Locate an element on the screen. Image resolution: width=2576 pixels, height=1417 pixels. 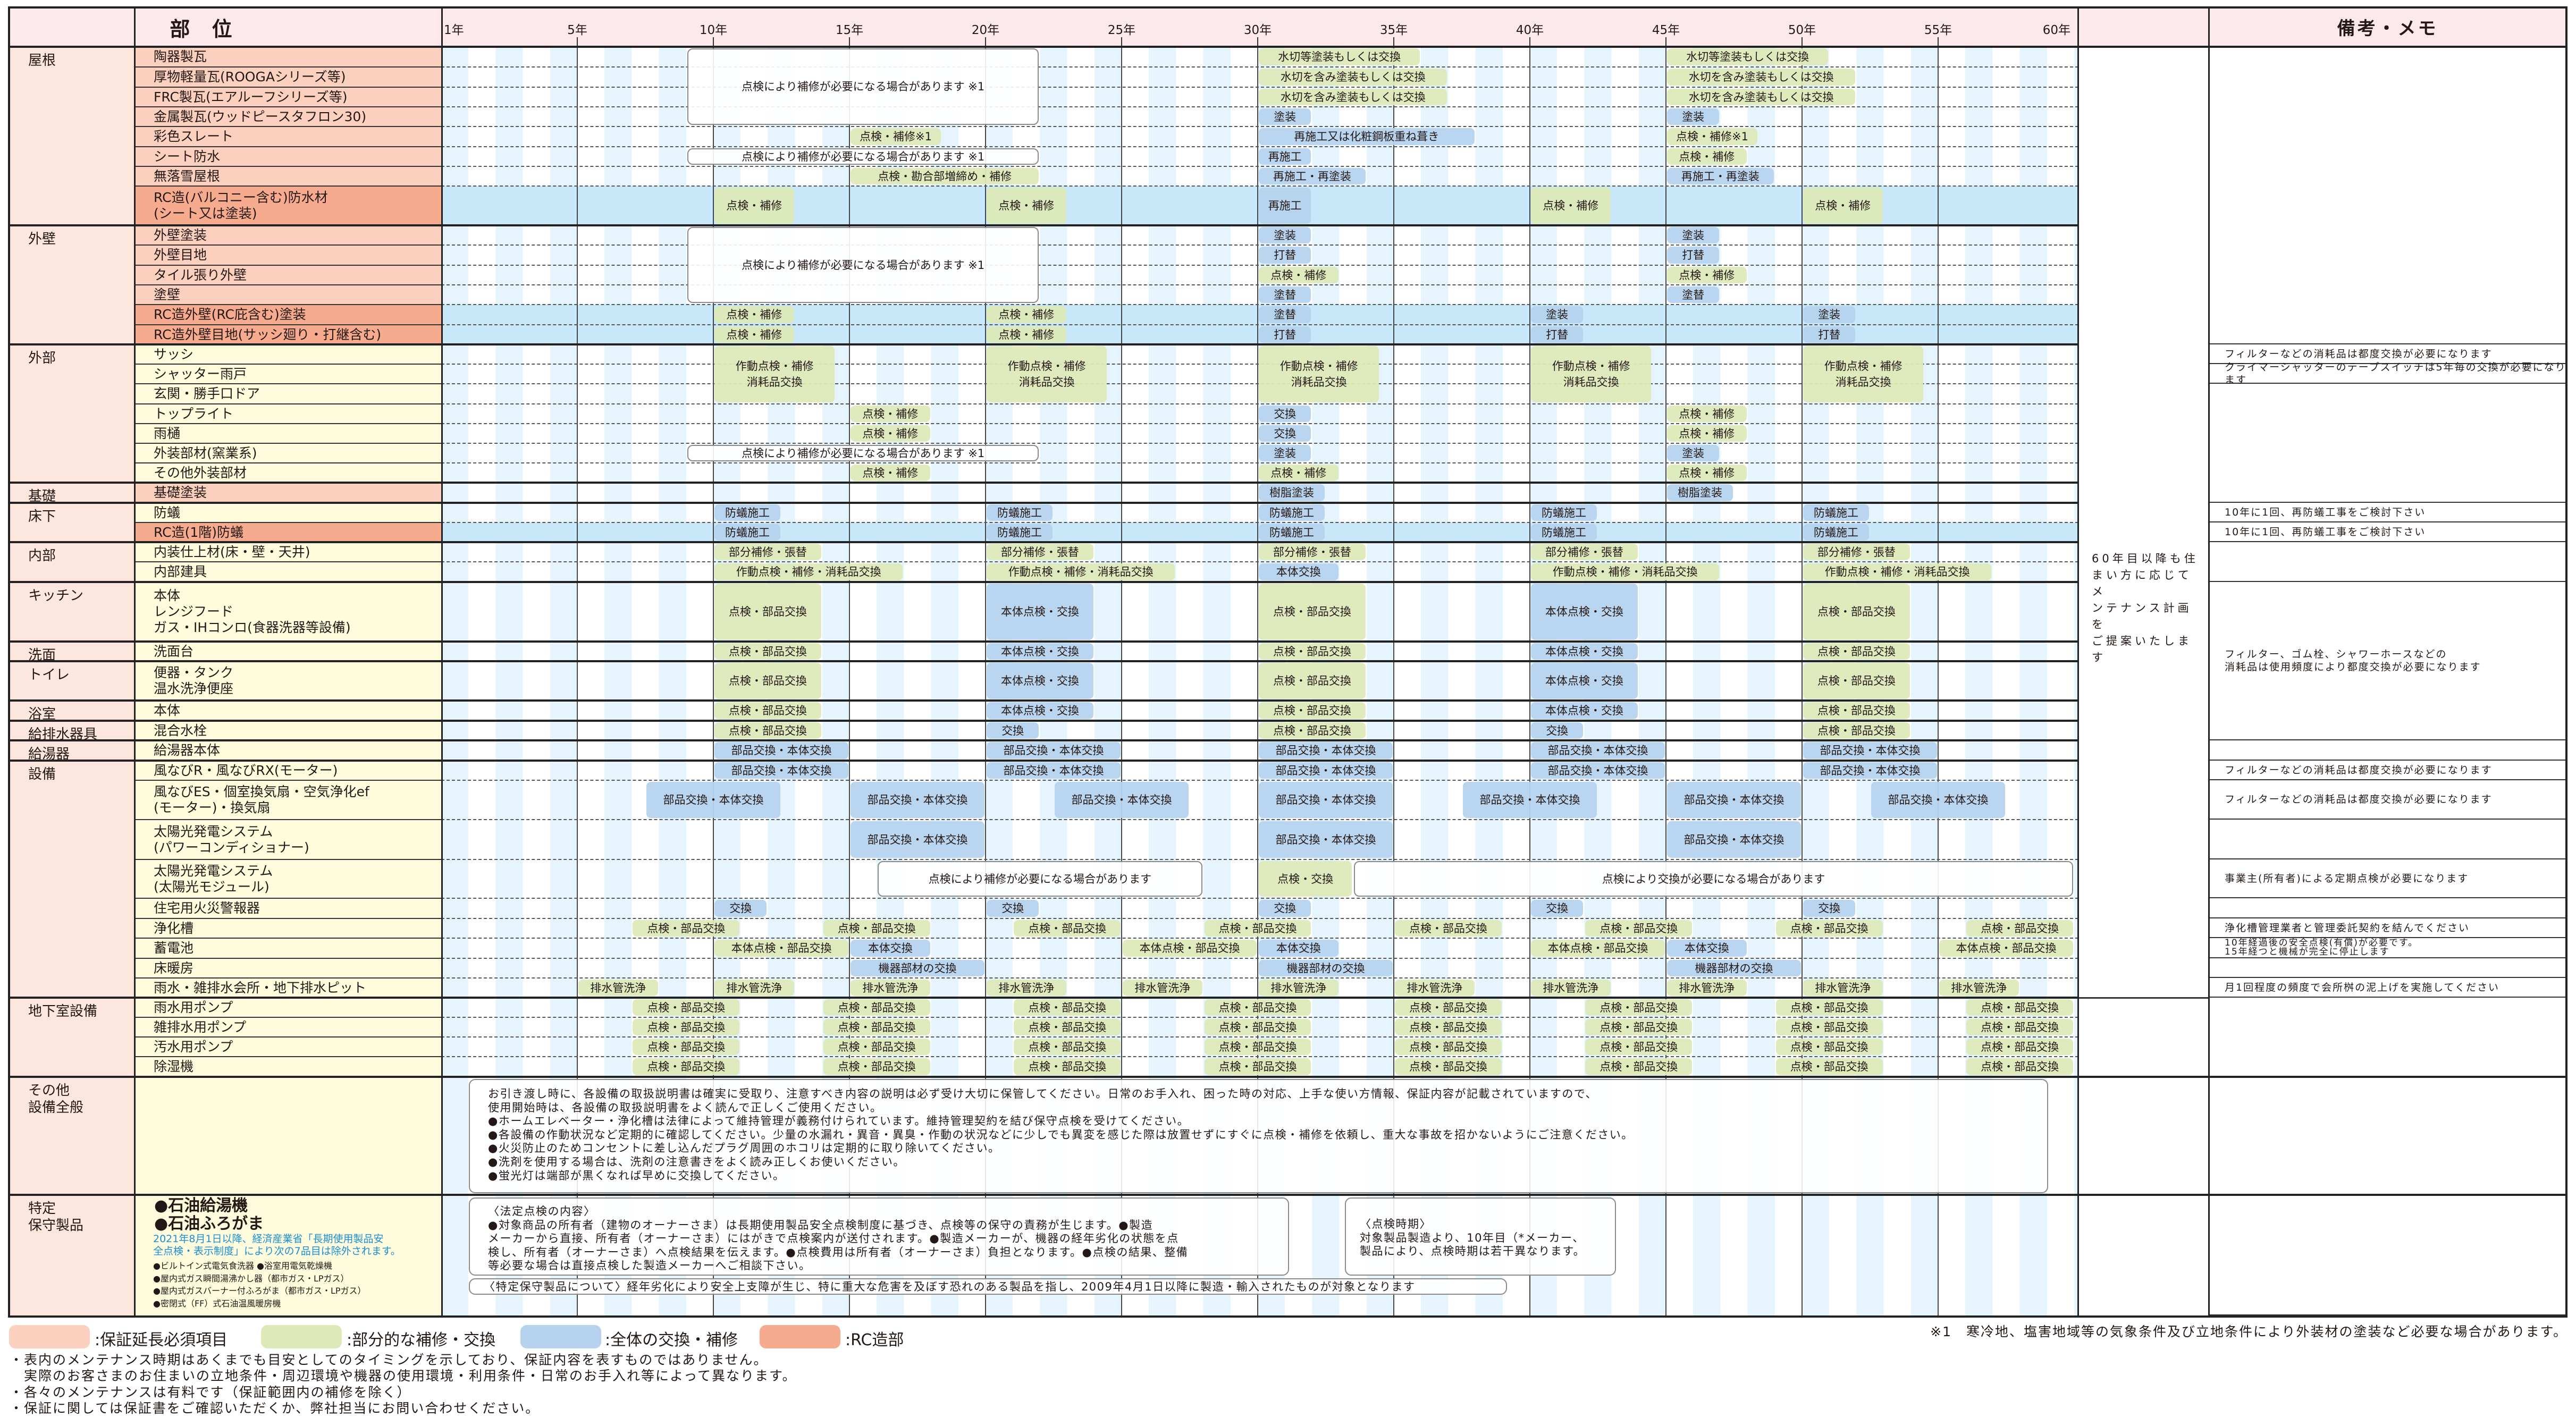
item-label: 雑排水用ポンプ is located at coordinates (288, 1027).